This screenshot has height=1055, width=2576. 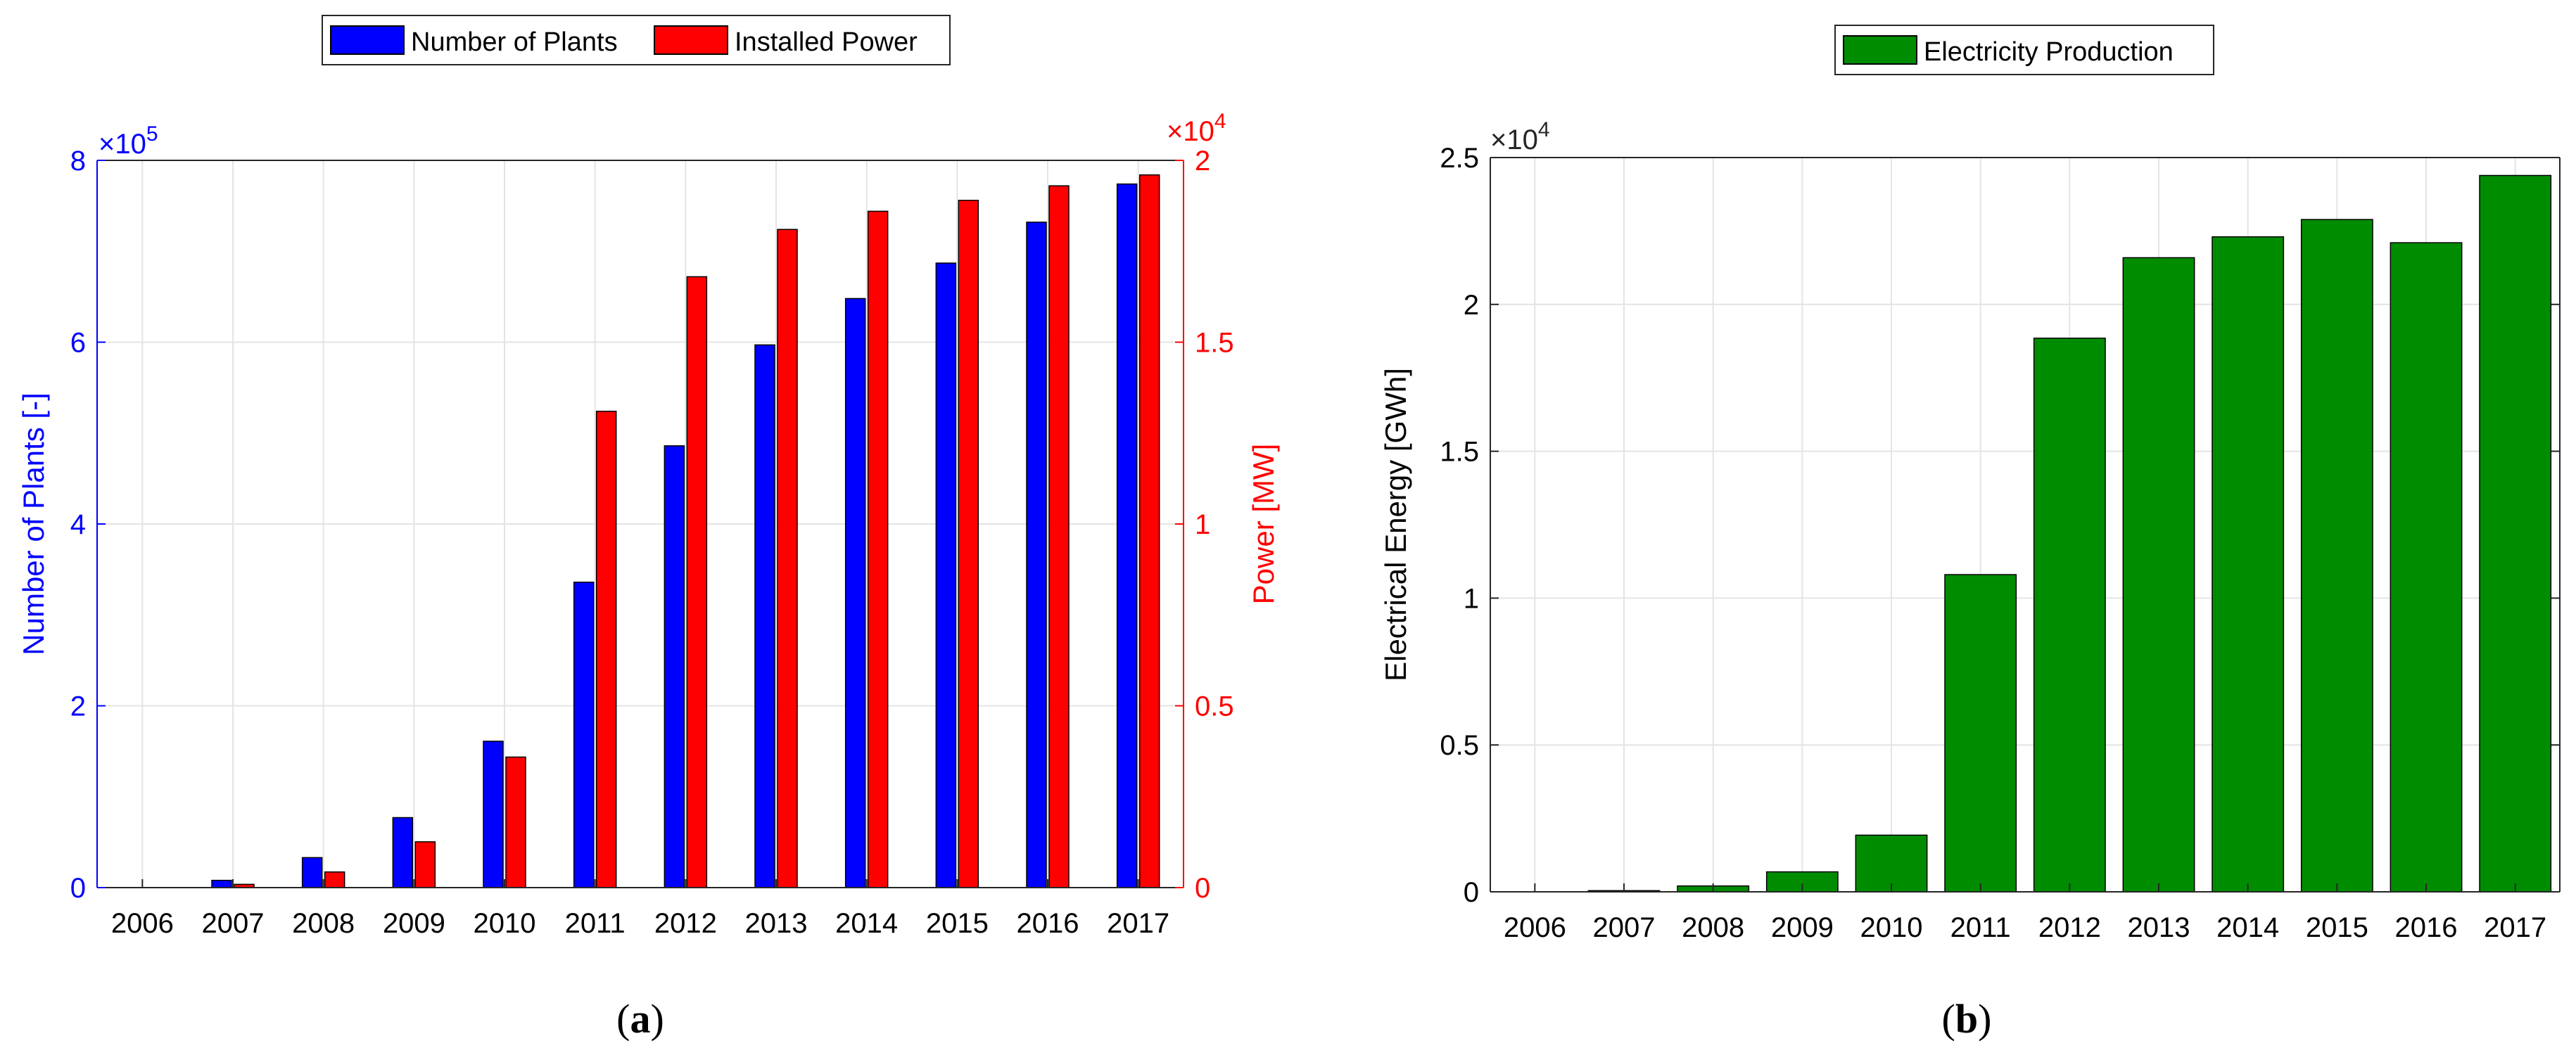 What do you see at coordinates (312, 873) in the screenshot?
I see `bar-plants-2008` at bounding box center [312, 873].